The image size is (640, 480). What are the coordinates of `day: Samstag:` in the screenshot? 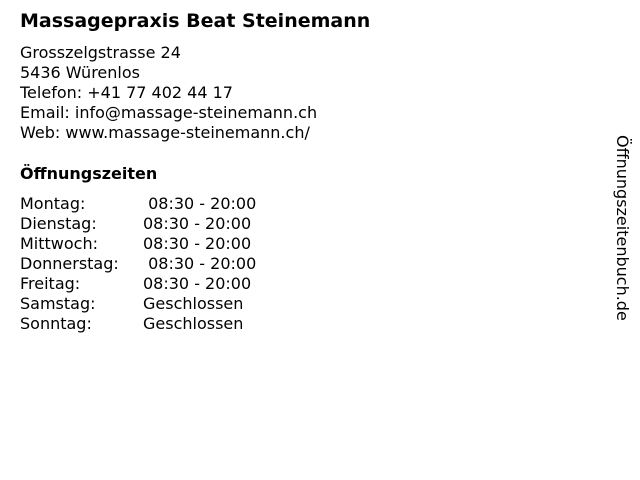 It's located at (58, 303).